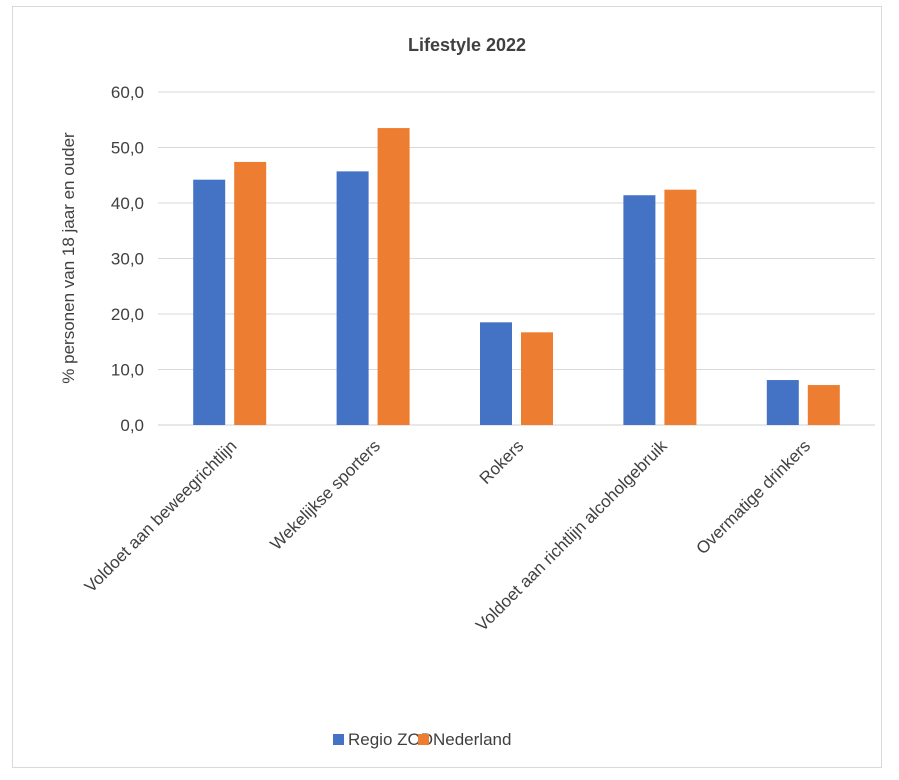 The image size is (899, 780). Describe the element at coordinates (324, 494) in the screenshot. I see `category-label: Wekelijkse sporters` at that location.